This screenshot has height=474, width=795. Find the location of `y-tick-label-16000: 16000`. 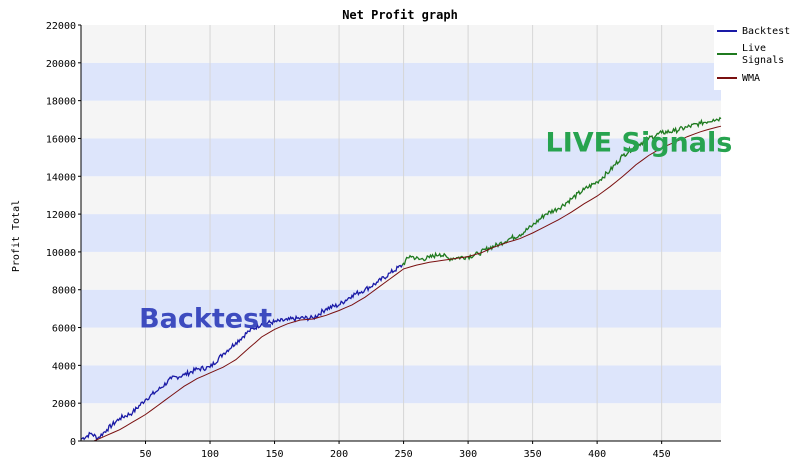

y-tick-label-16000: 16000 is located at coordinates (61, 139).